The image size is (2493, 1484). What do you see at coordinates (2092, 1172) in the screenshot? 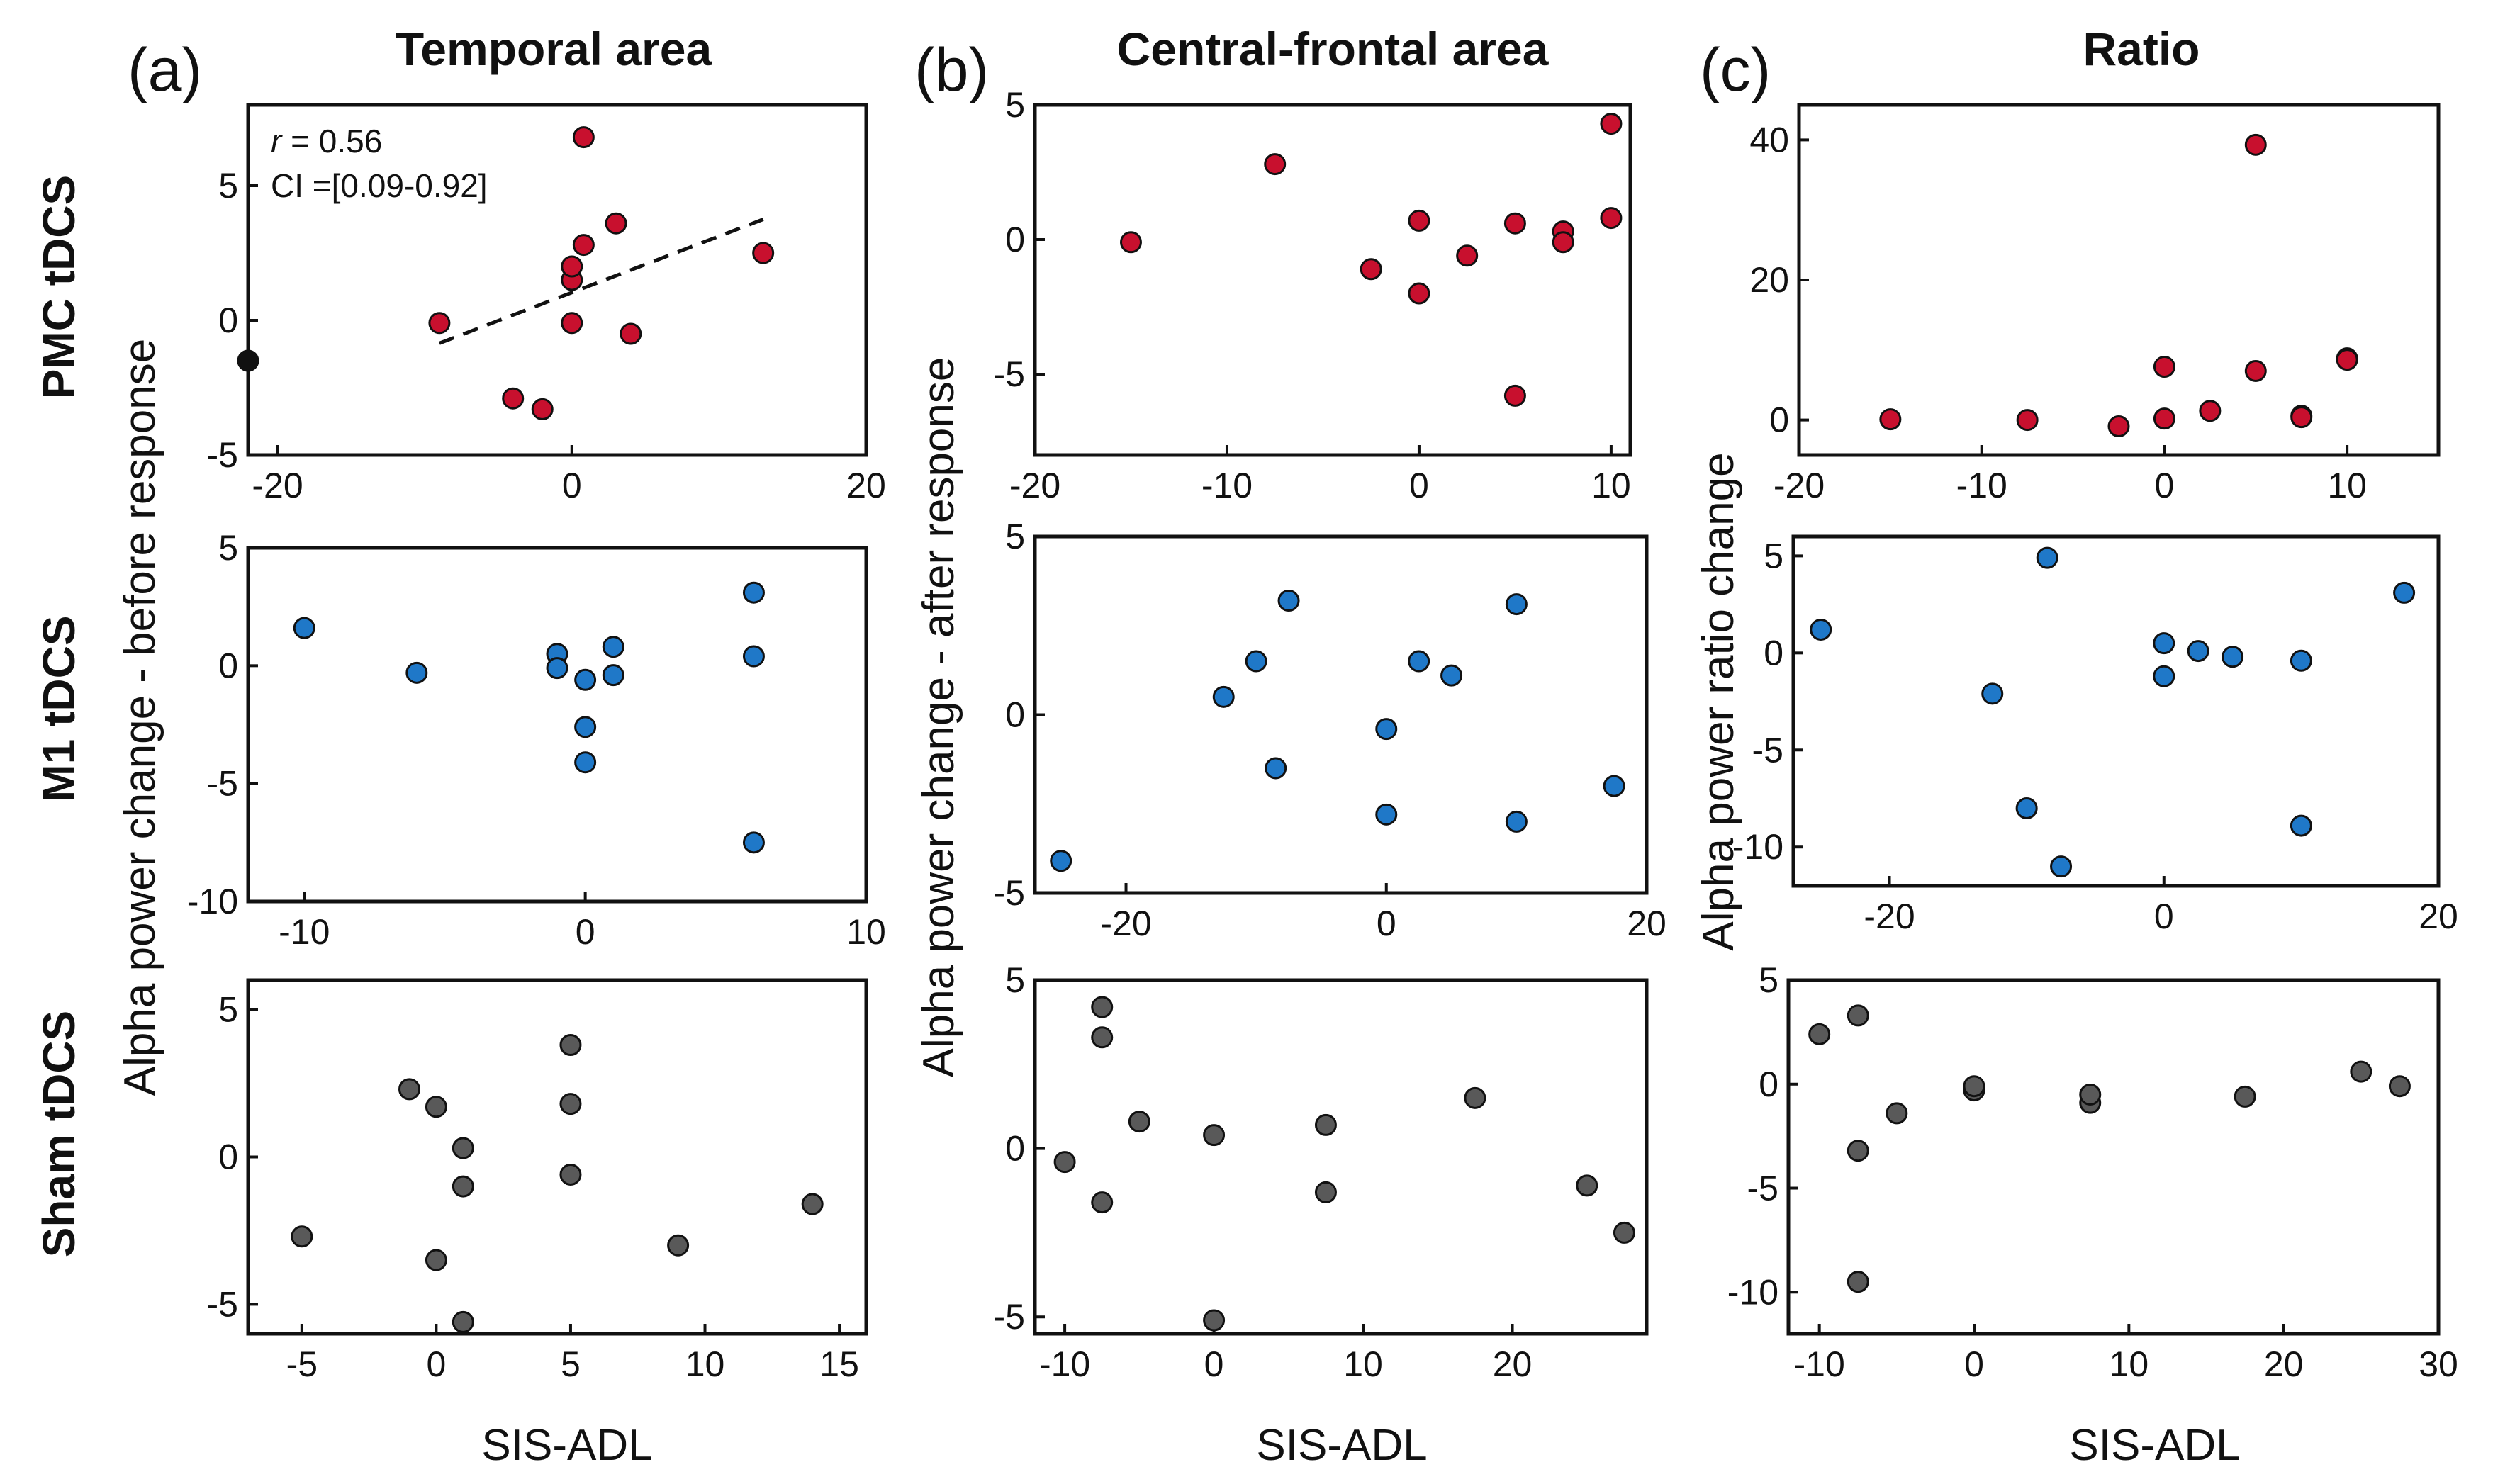
I see `plot-ratio-sham: -10 0 10 20 30 -10 -5 0 5` at bounding box center [2092, 1172].